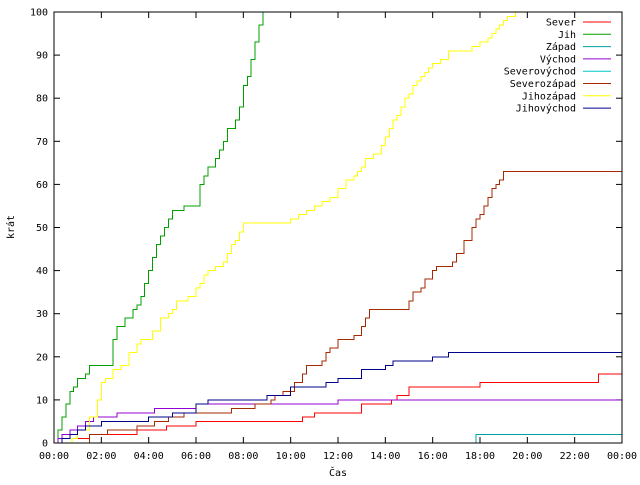 The width and height of the screenshot is (640, 485). What do you see at coordinates (42, 314) in the screenshot?
I see `y-tick-label: 30` at bounding box center [42, 314].